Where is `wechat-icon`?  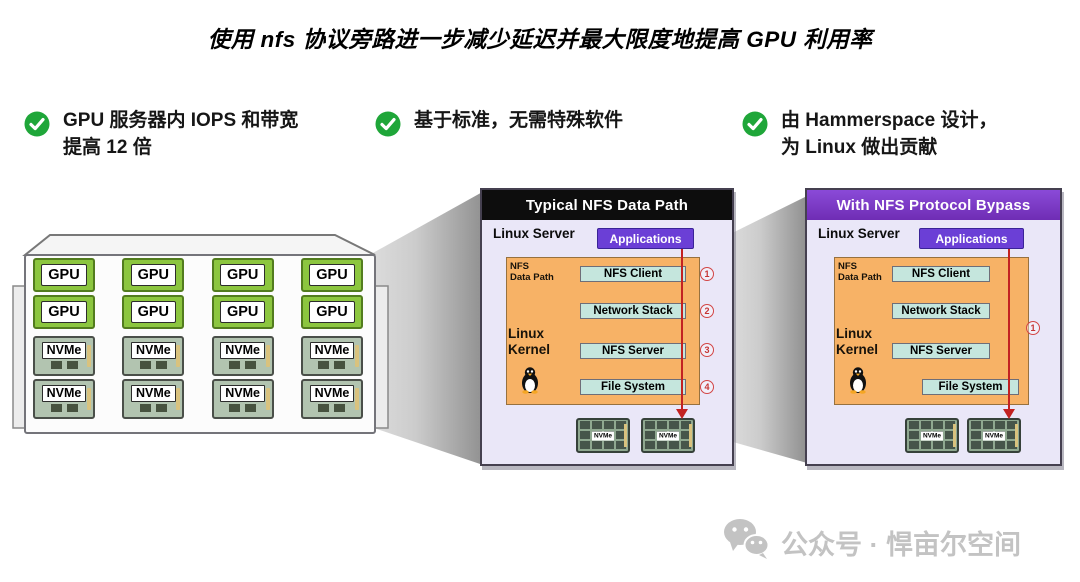
wechat-icon is located at coordinates (746, 542).